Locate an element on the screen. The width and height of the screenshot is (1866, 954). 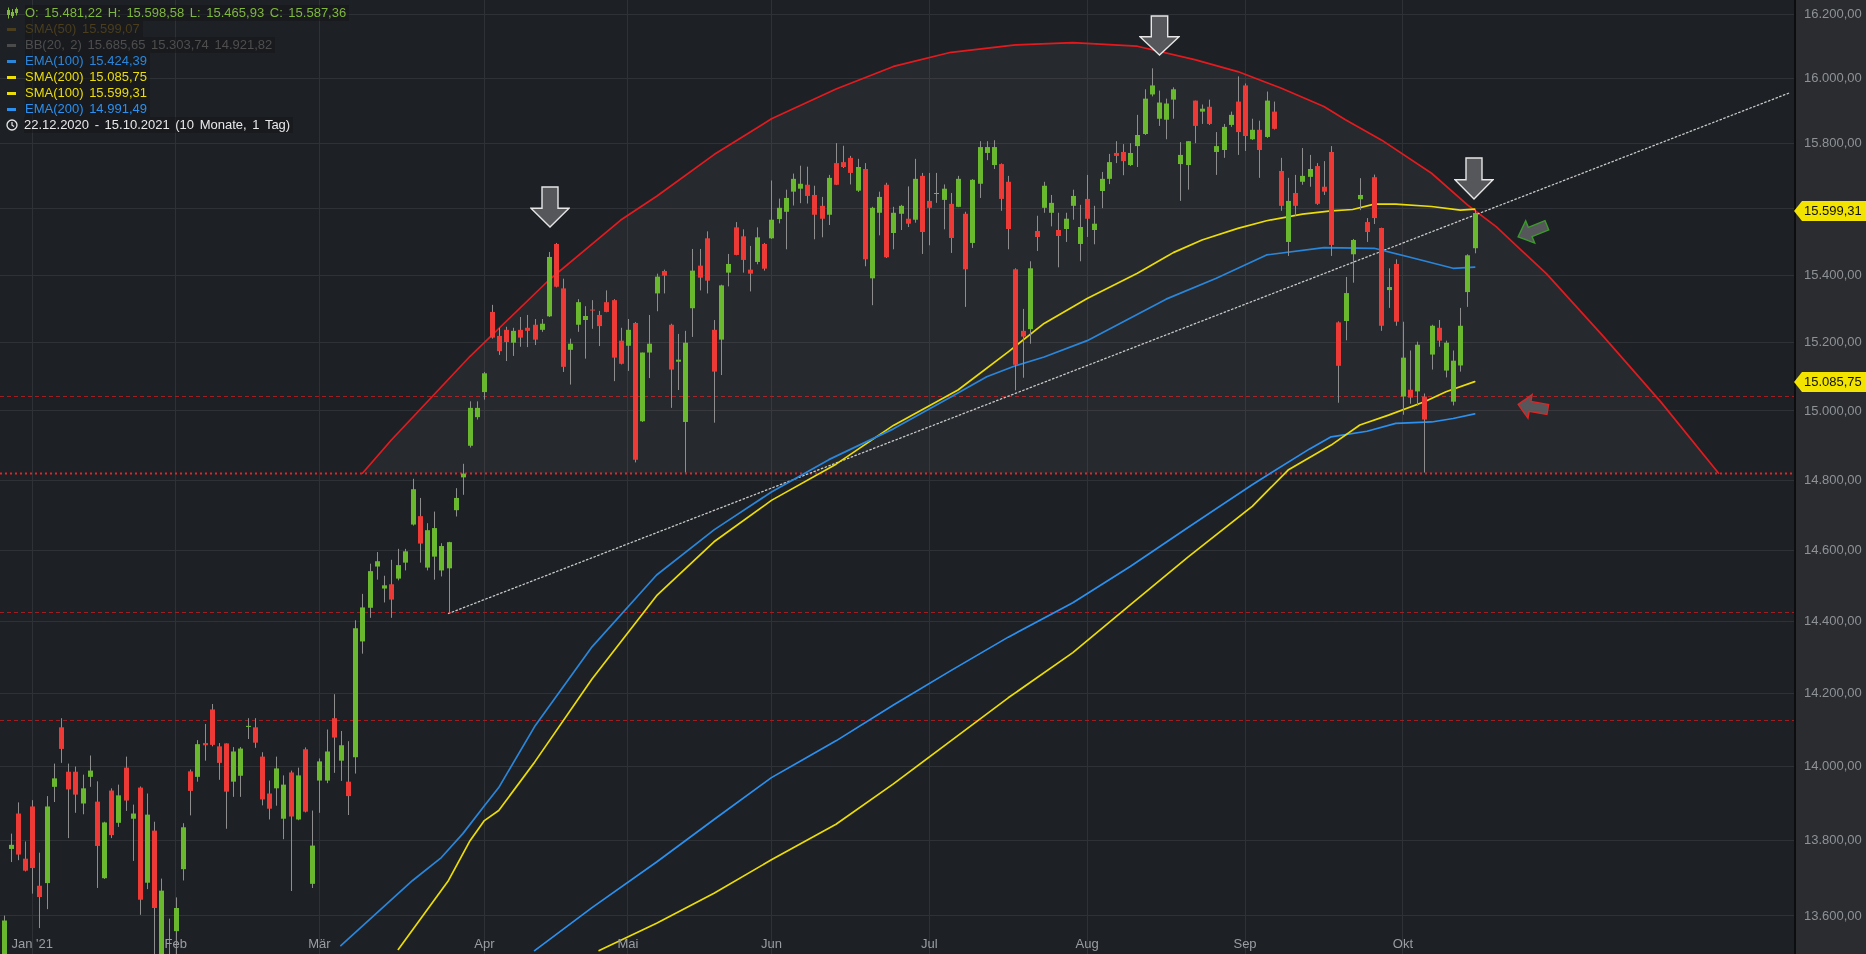
x-tick-label: Jan '21 is located at coordinates (32, 943).